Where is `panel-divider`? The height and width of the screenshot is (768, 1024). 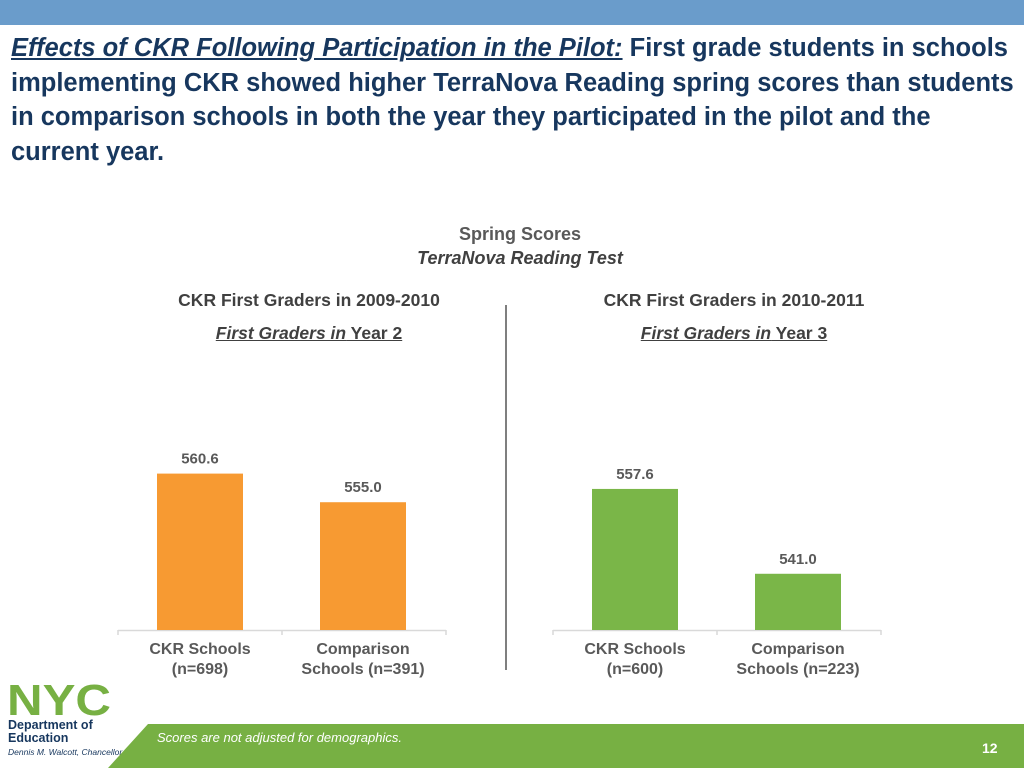 panel-divider is located at coordinates (506, 487).